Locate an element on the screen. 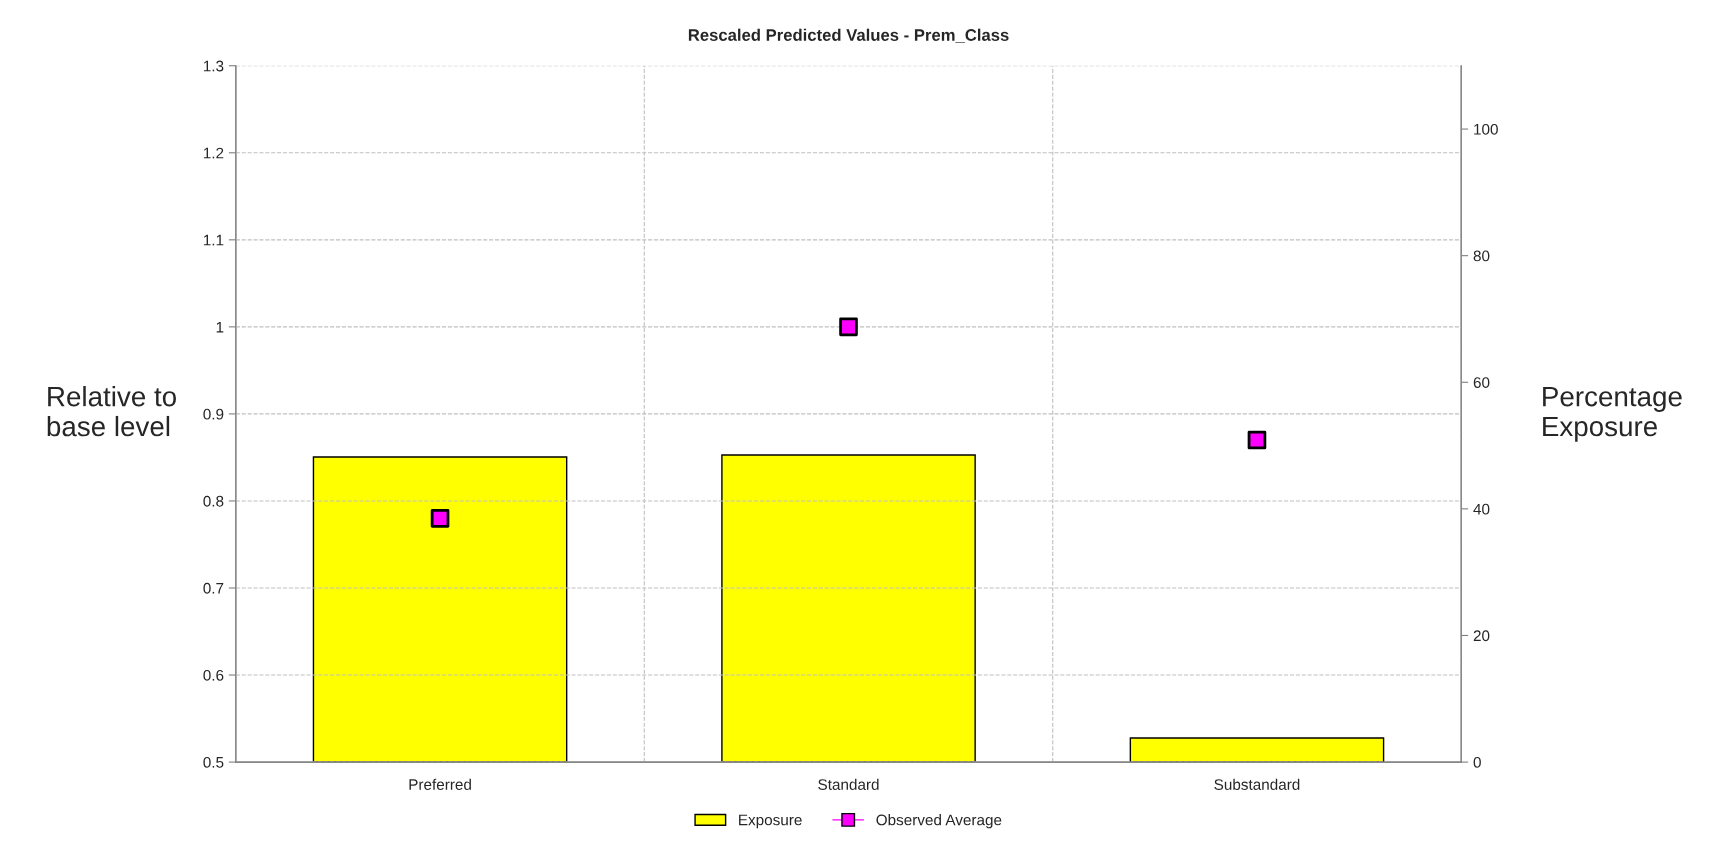  y-axis-title: Relative to base level is located at coordinates (111, 411).